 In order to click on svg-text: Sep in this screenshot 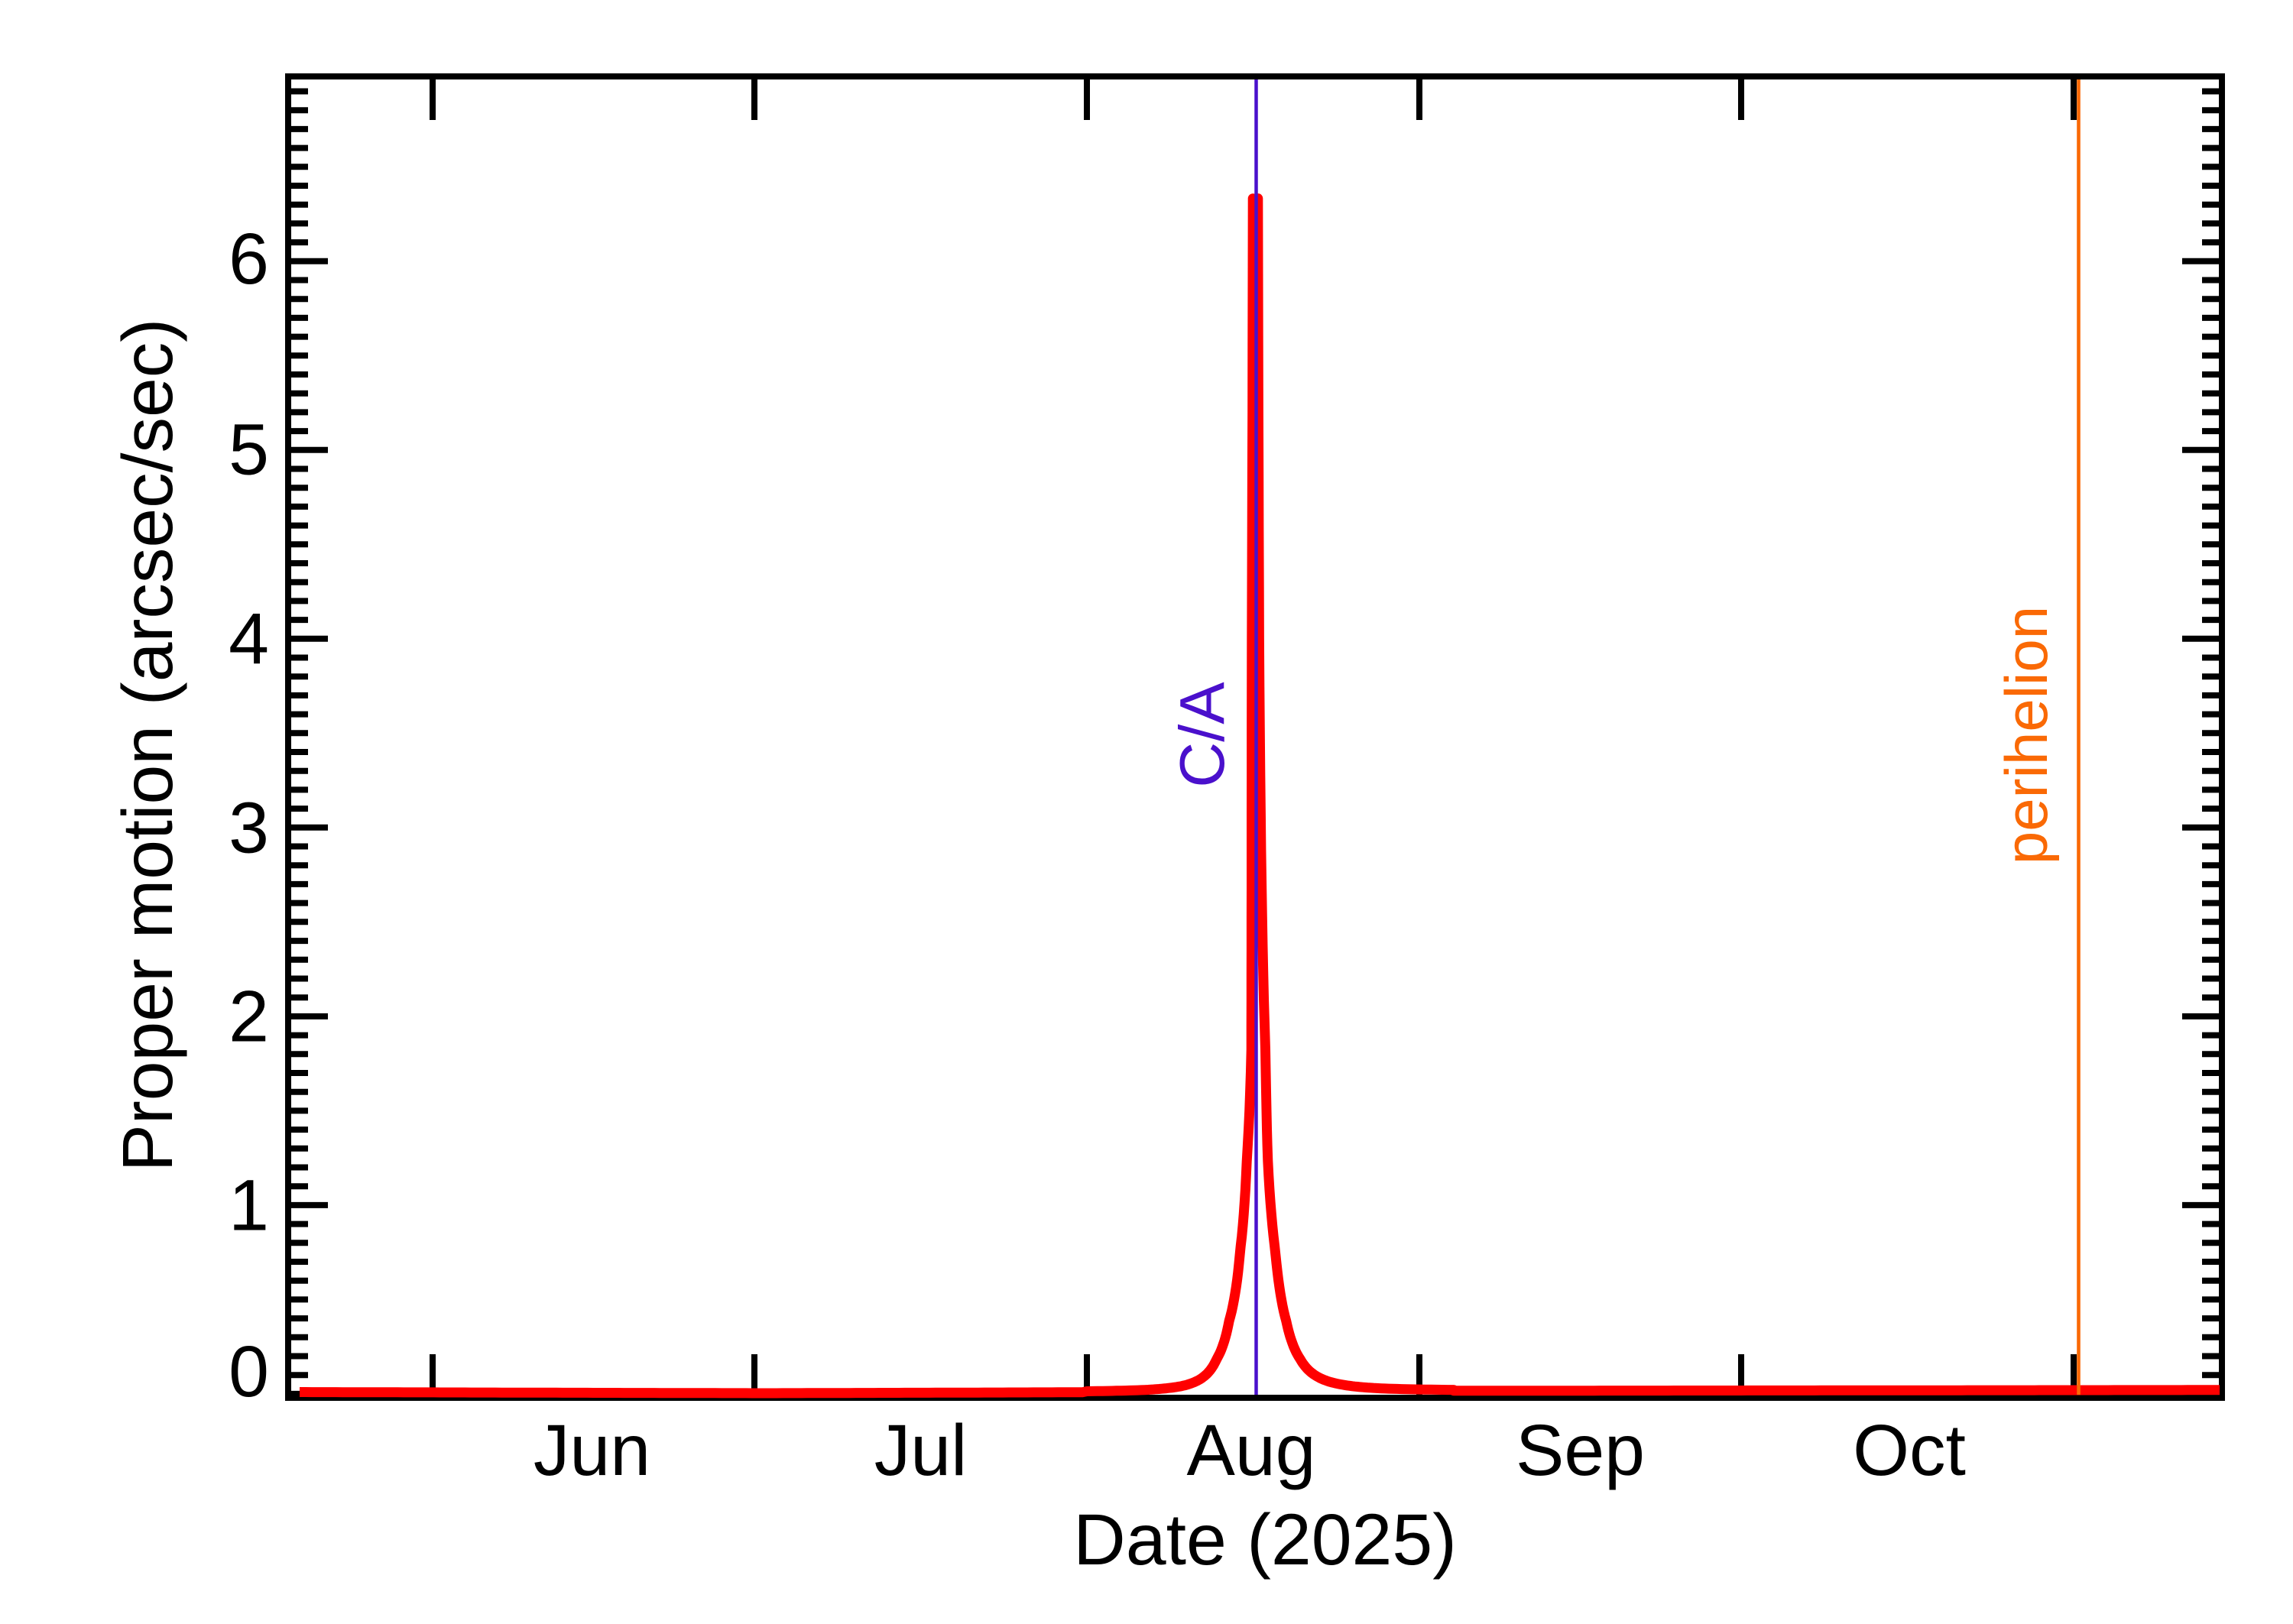, I will do `click(1581, 1450)`.